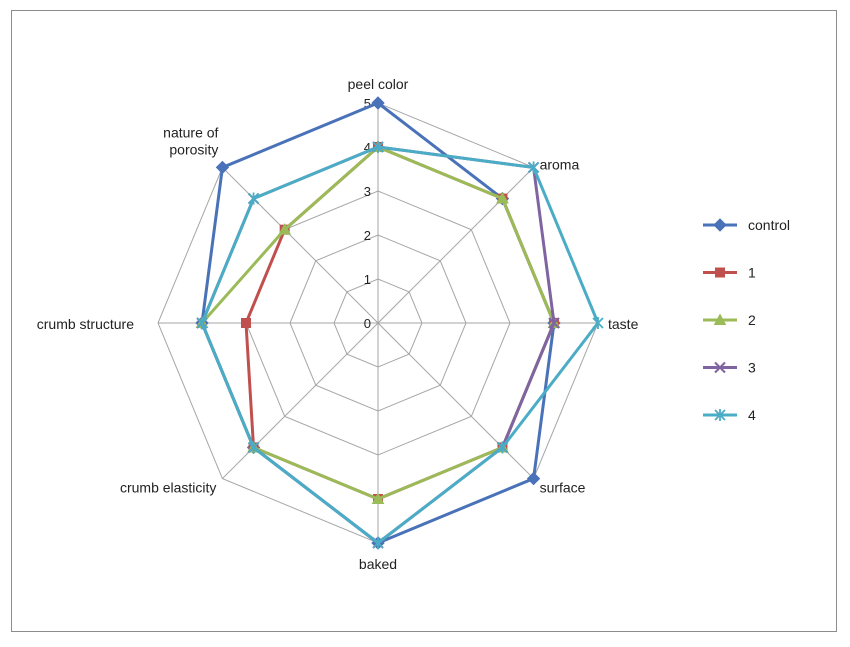 Image resolution: width=850 pixels, height=647 pixels. I want to click on tick-label: 4, so click(367, 147).